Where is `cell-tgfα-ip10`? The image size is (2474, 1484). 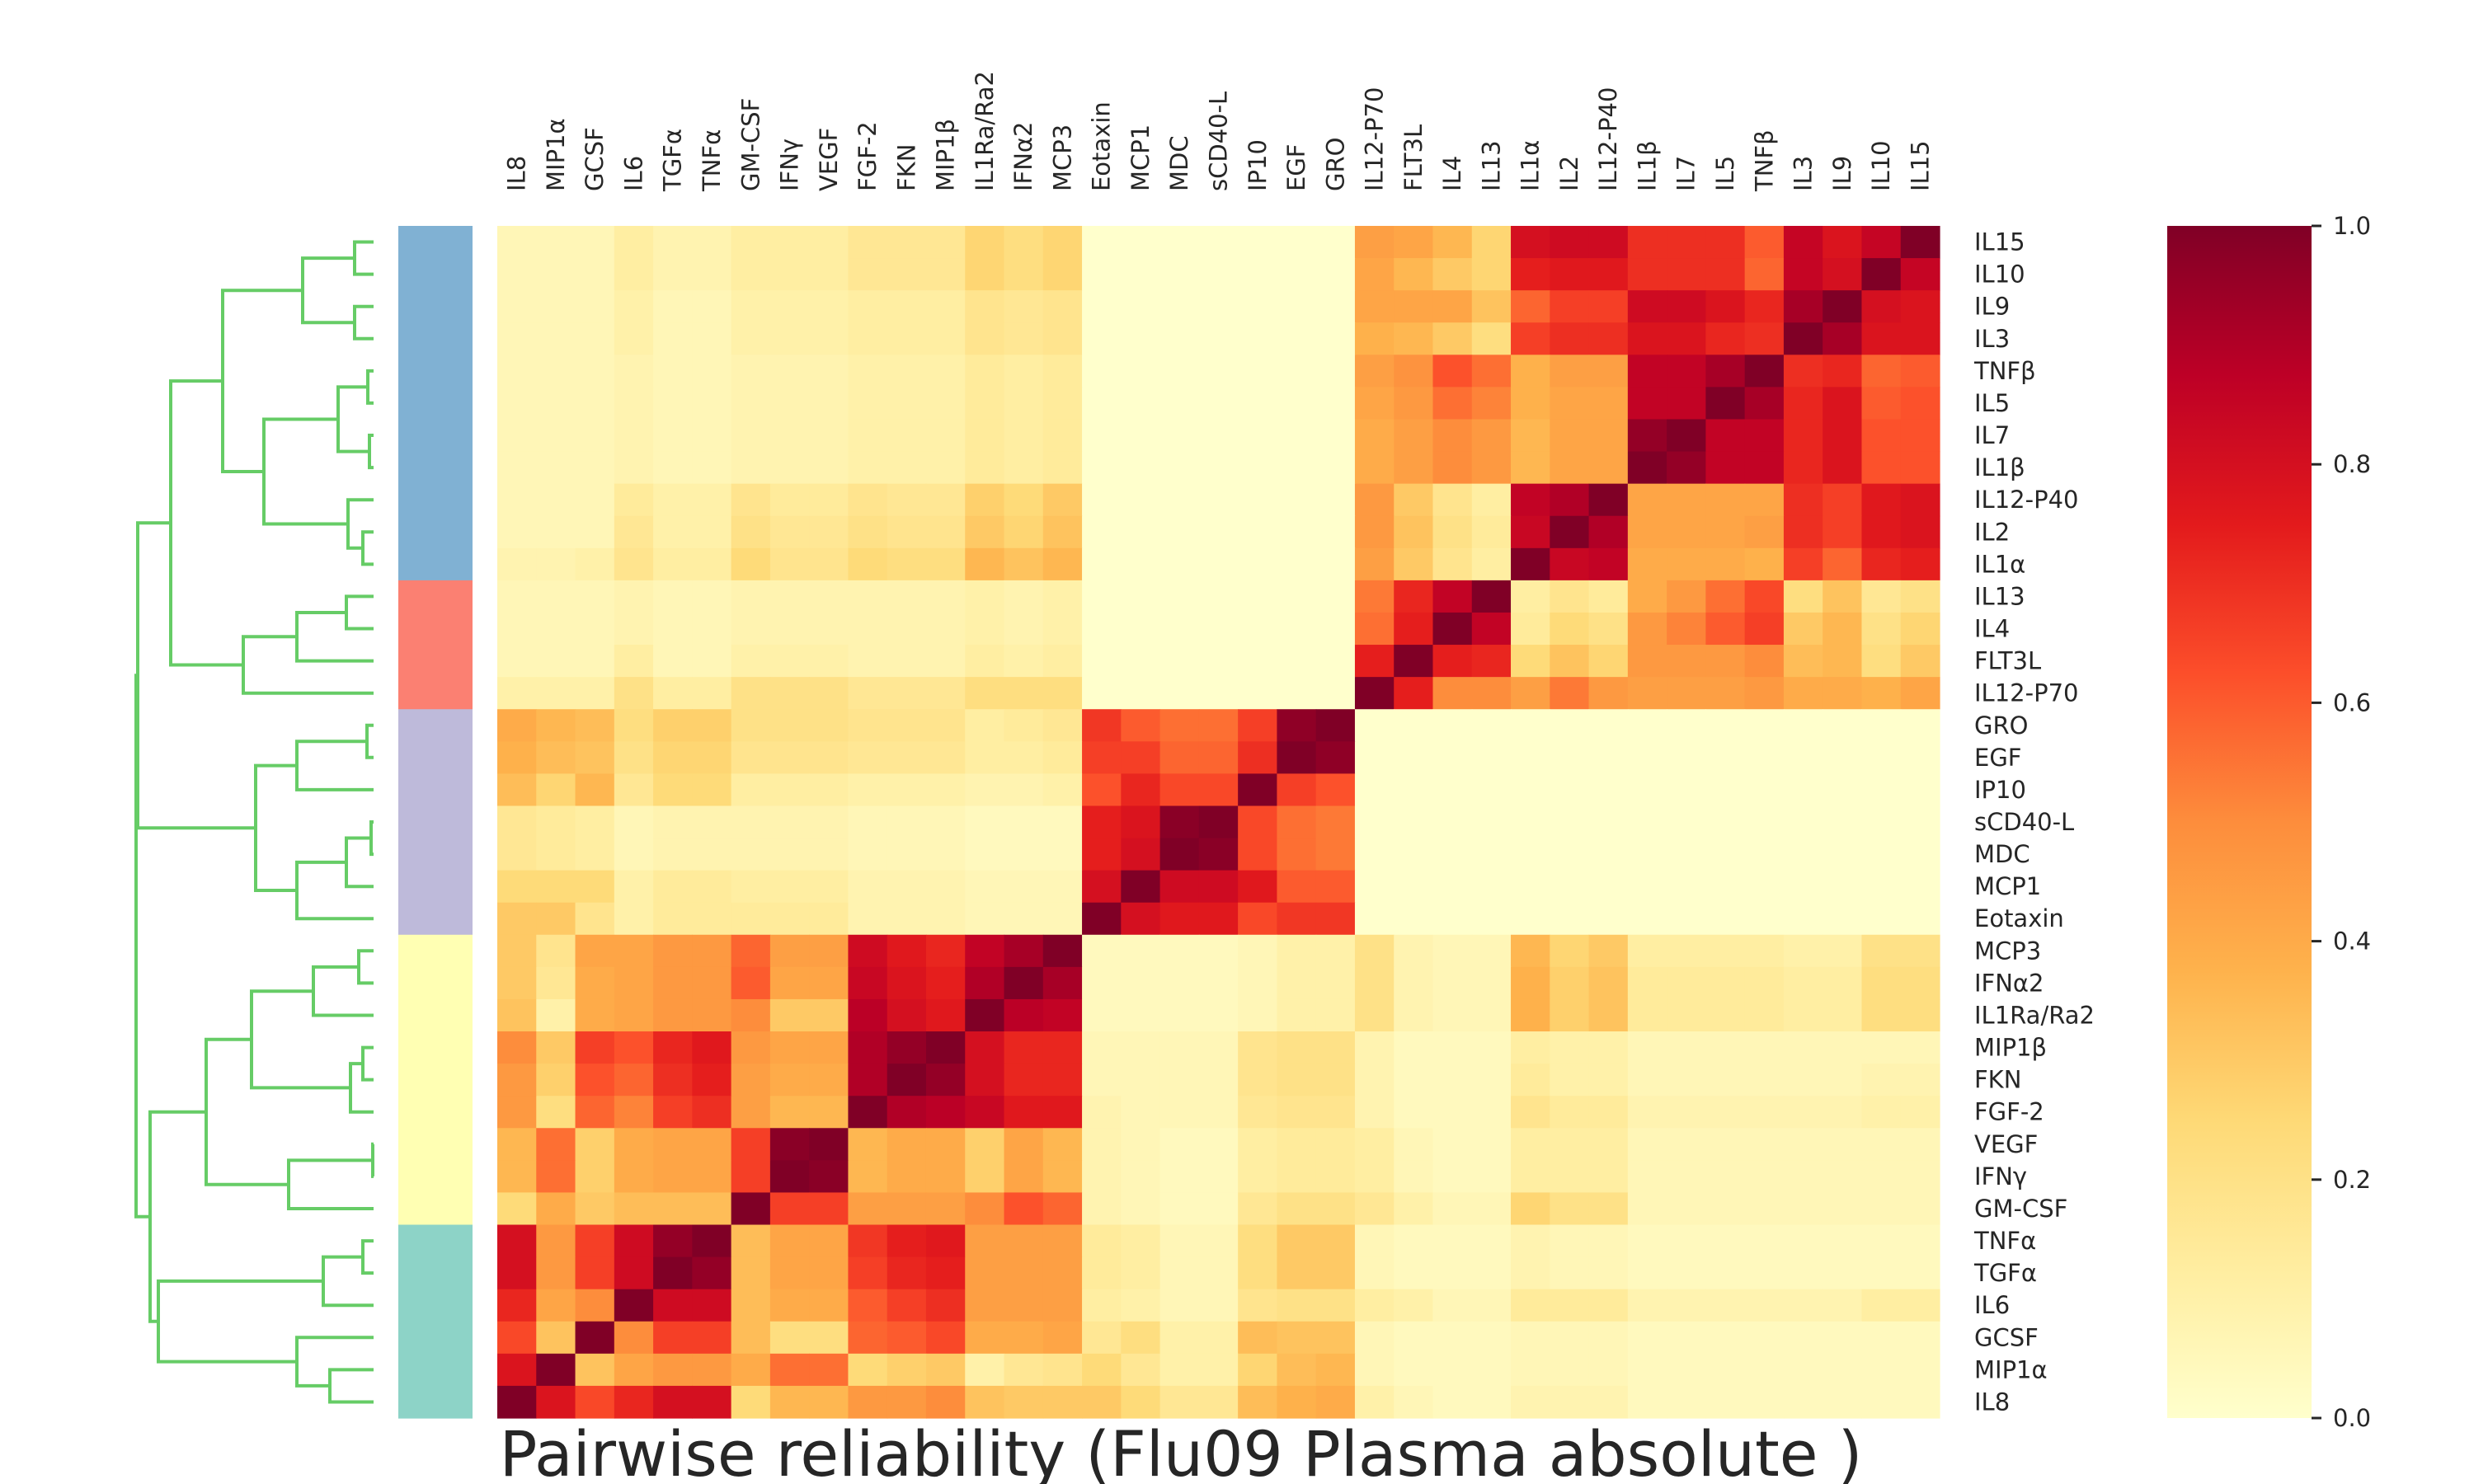
cell-tgfα-ip10 is located at coordinates (1258, 1273).